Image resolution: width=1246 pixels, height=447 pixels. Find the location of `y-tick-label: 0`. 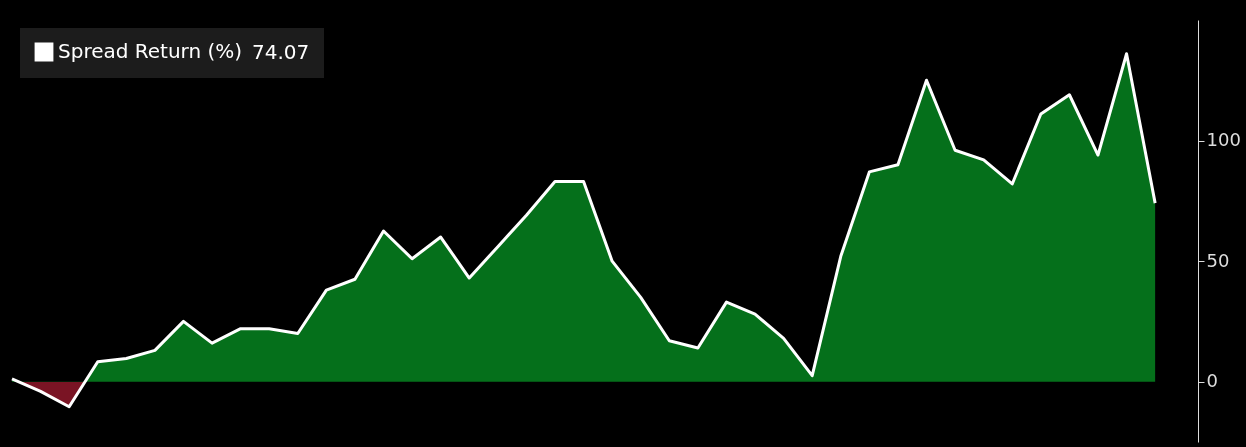

y-tick-label: 0 is located at coordinates (1212, 381).